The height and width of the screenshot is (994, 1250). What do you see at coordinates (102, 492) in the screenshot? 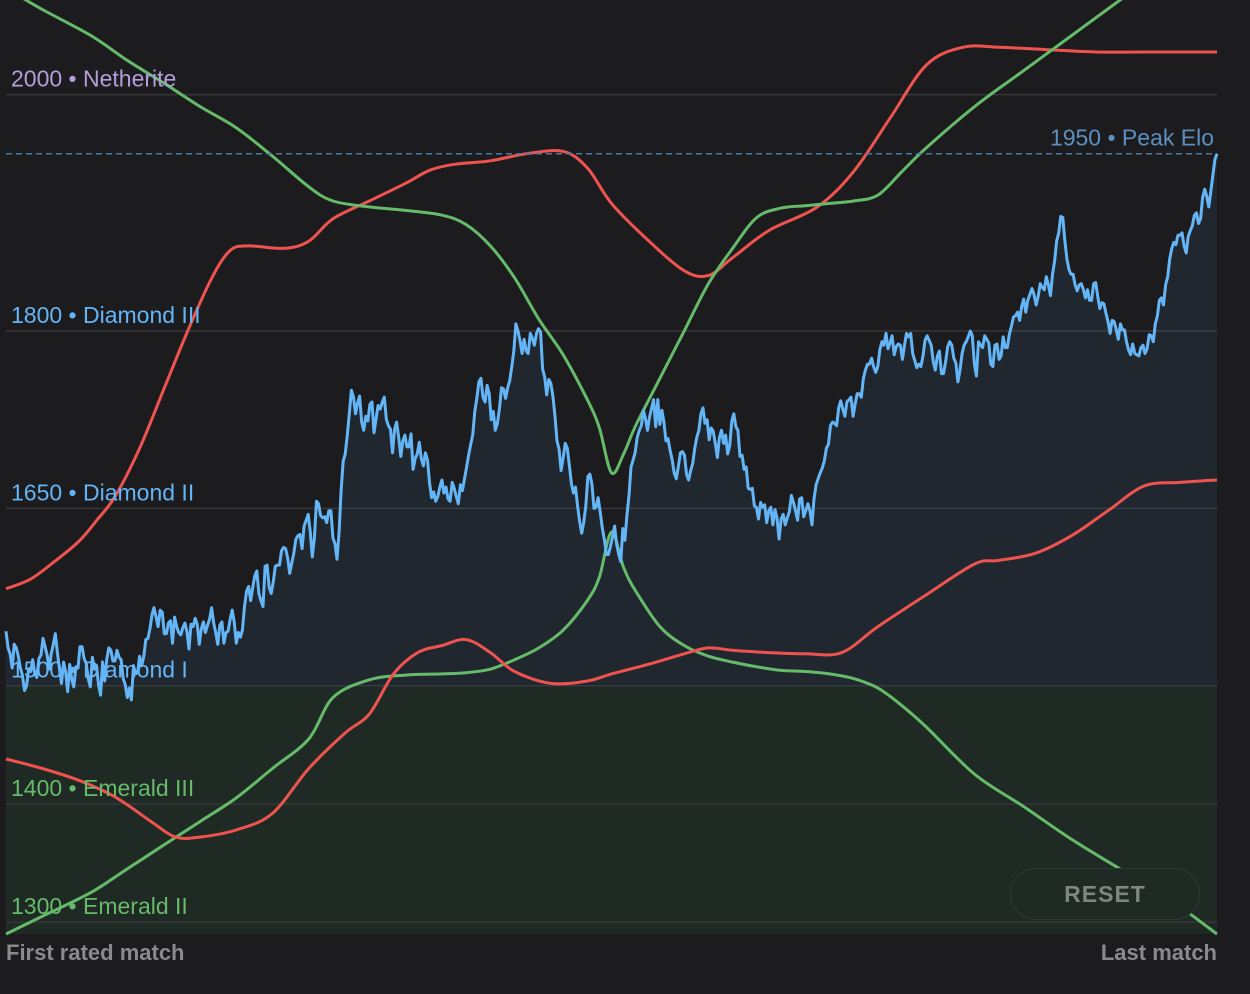
I see `rank-label: 1650 • Diamond II` at bounding box center [102, 492].